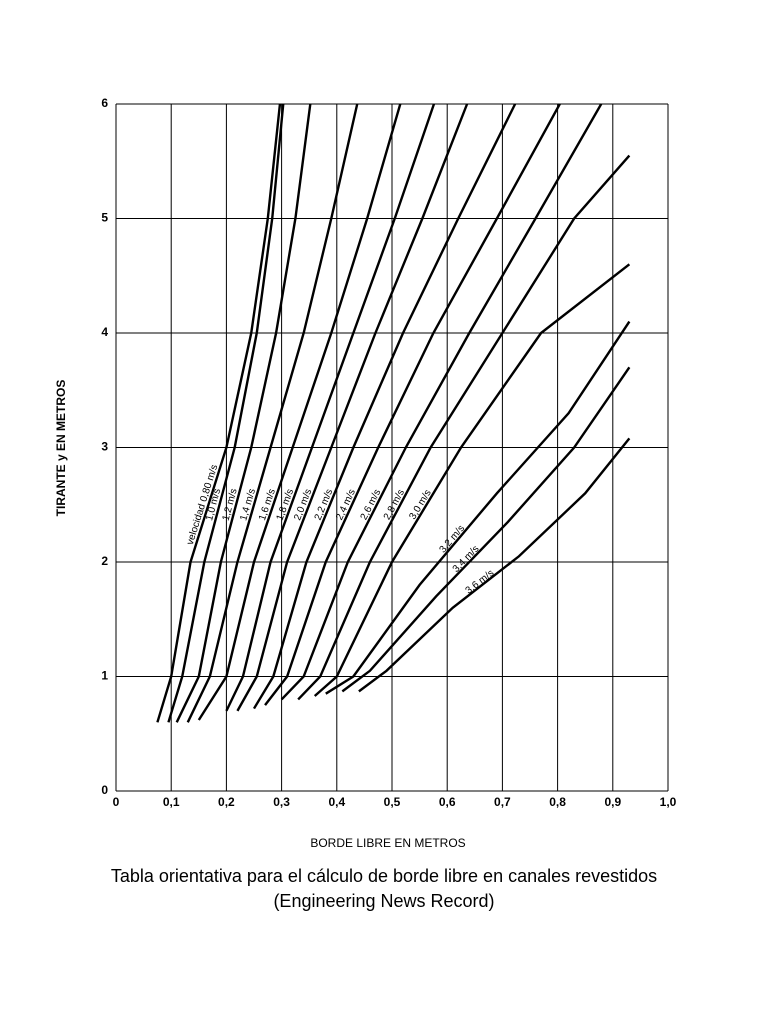 The image size is (768, 1024). Describe the element at coordinates (346, 505) in the screenshot. I see `curve-label: 2,4 m/s` at that location.